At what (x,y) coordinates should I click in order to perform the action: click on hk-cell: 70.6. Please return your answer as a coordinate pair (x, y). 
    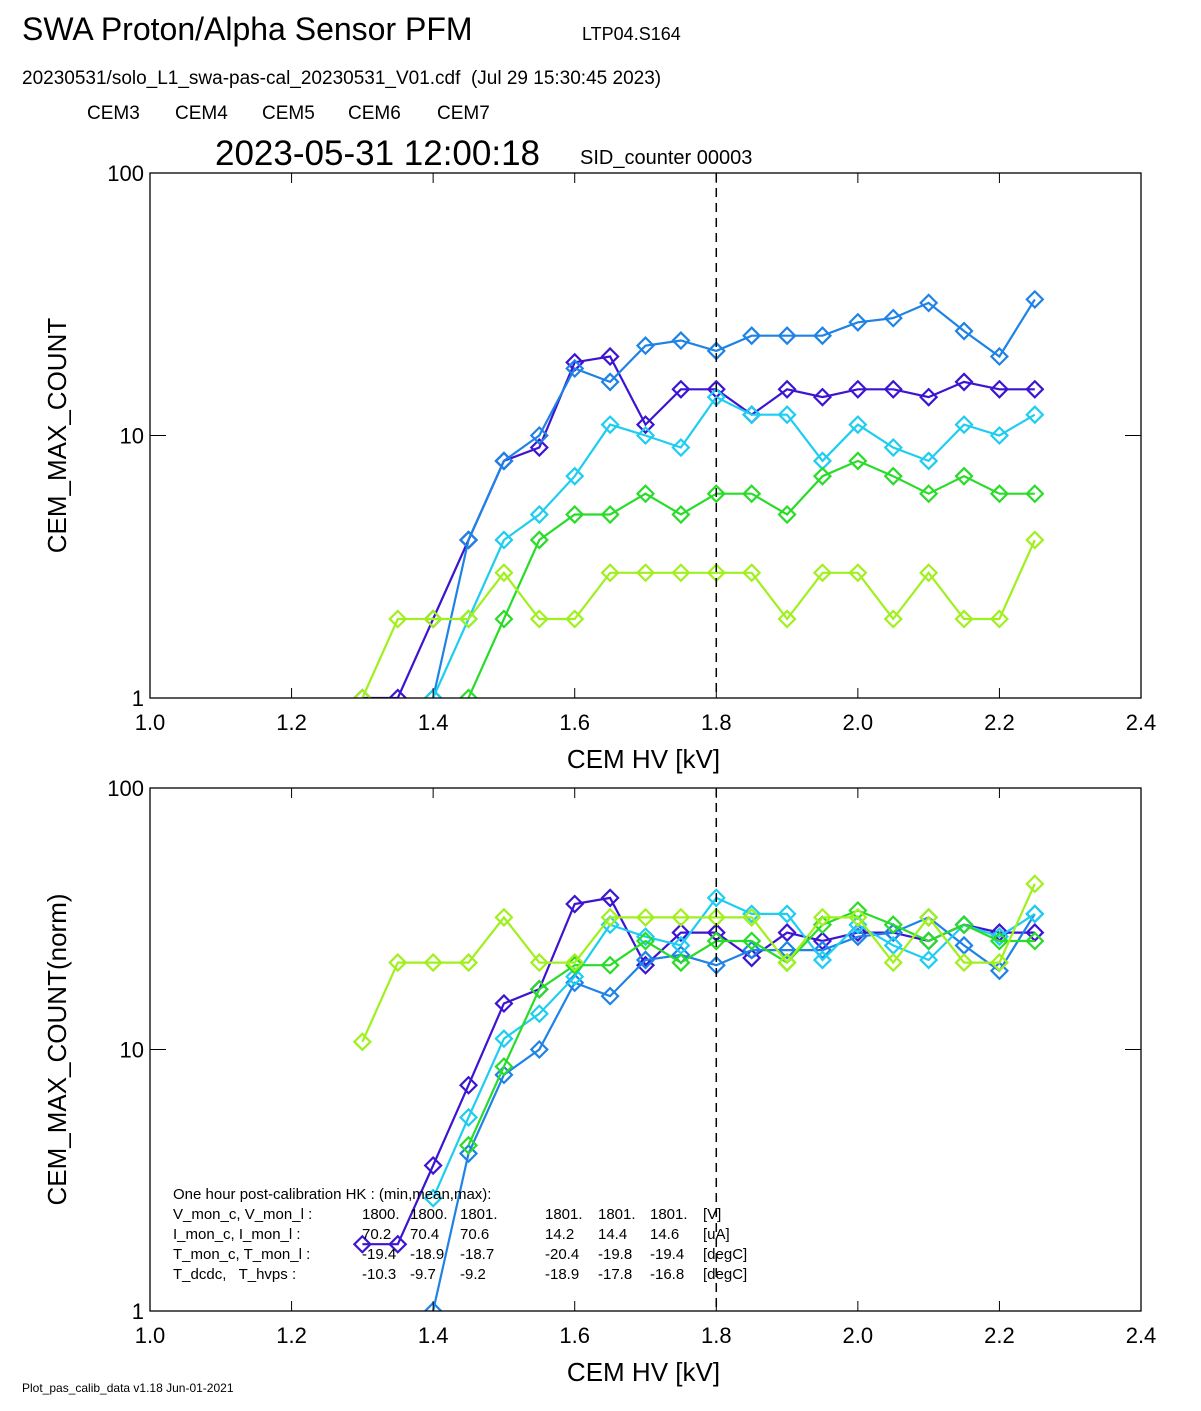
    Looking at the image, I should click on (474, 1234).